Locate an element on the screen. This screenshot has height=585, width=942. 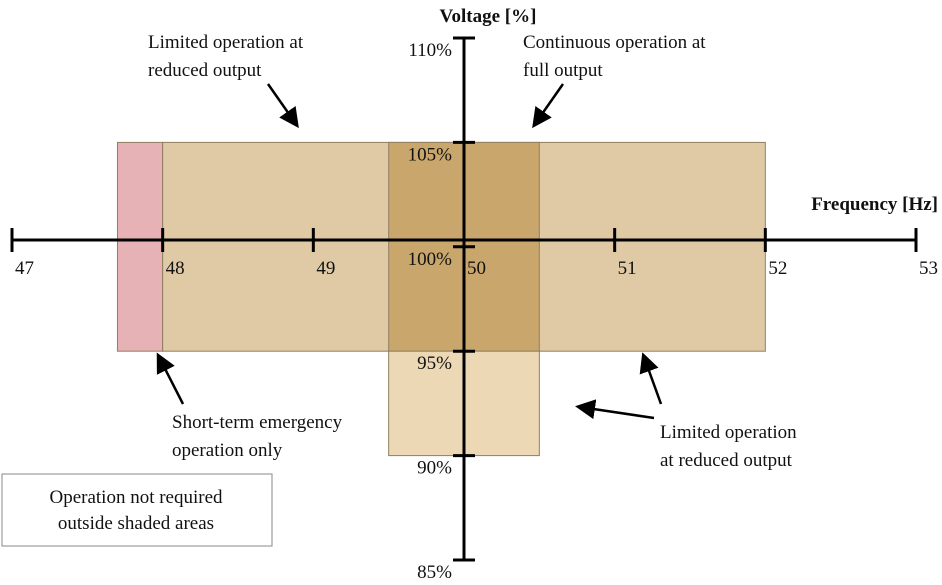
x-tick-label: 49 is located at coordinates (325, 268).